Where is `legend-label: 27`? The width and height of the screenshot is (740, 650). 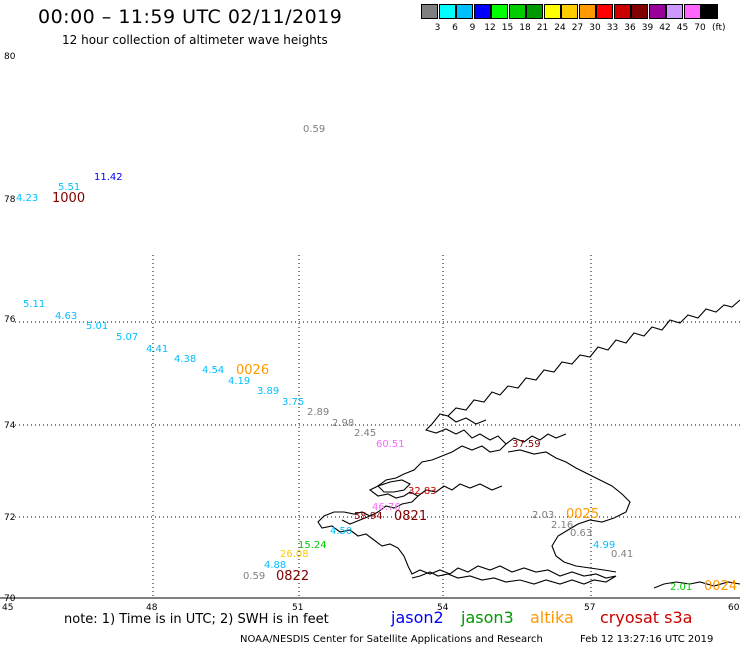
legend-label: 27 is located at coordinates (577, 28).